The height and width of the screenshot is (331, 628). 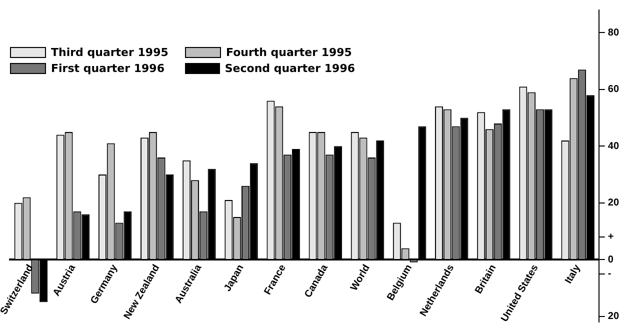 What do you see at coordinates (289, 68) in the screenshot?
I see `legend-label: Second quarter 1996` at bounding box center [289, 68].